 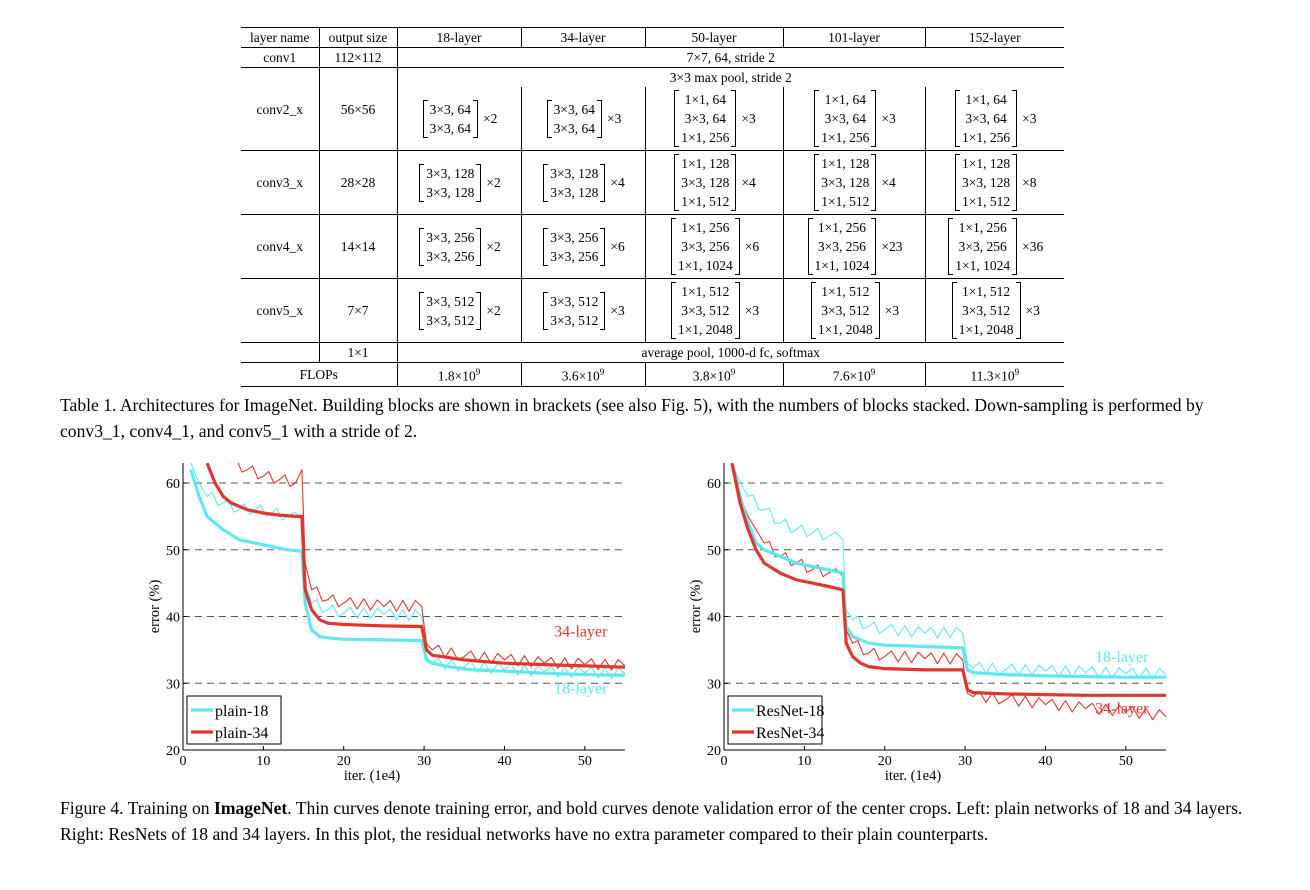 I want to click on final-spec-cell: average pool, 1000-d fc, softmax, so click(x=730, y=352).